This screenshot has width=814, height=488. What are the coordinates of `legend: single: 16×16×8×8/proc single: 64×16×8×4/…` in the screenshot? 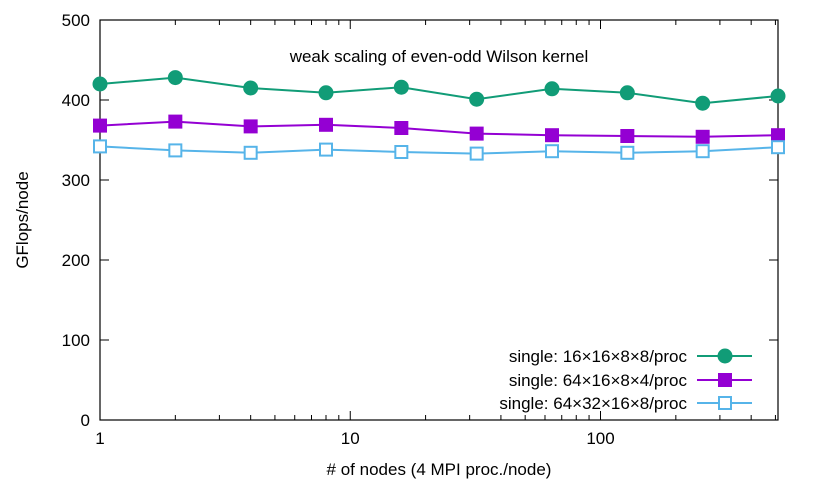 It's located at (625, 380).